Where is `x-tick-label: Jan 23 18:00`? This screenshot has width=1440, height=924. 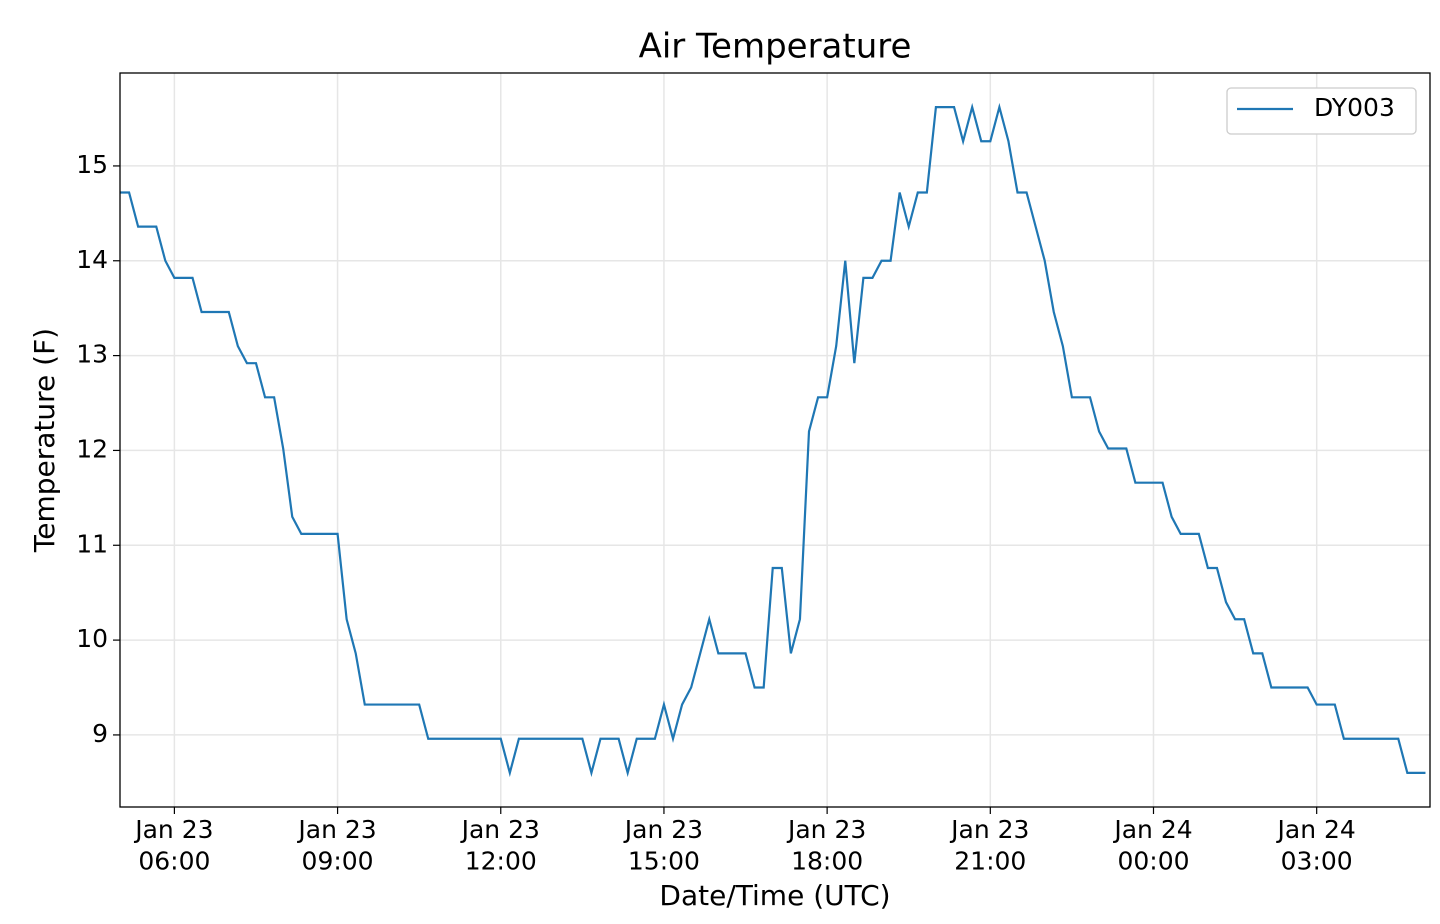 x-tick-label: Jan 23 18:00 is located at coordinates (826, 845).